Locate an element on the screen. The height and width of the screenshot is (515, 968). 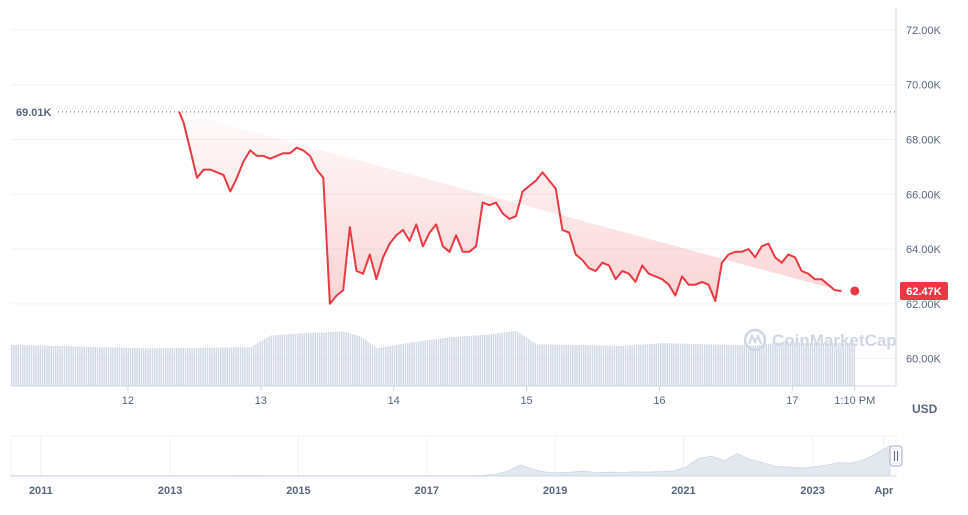
last-price-label: 62.47K is located at coordinates (924, 292).